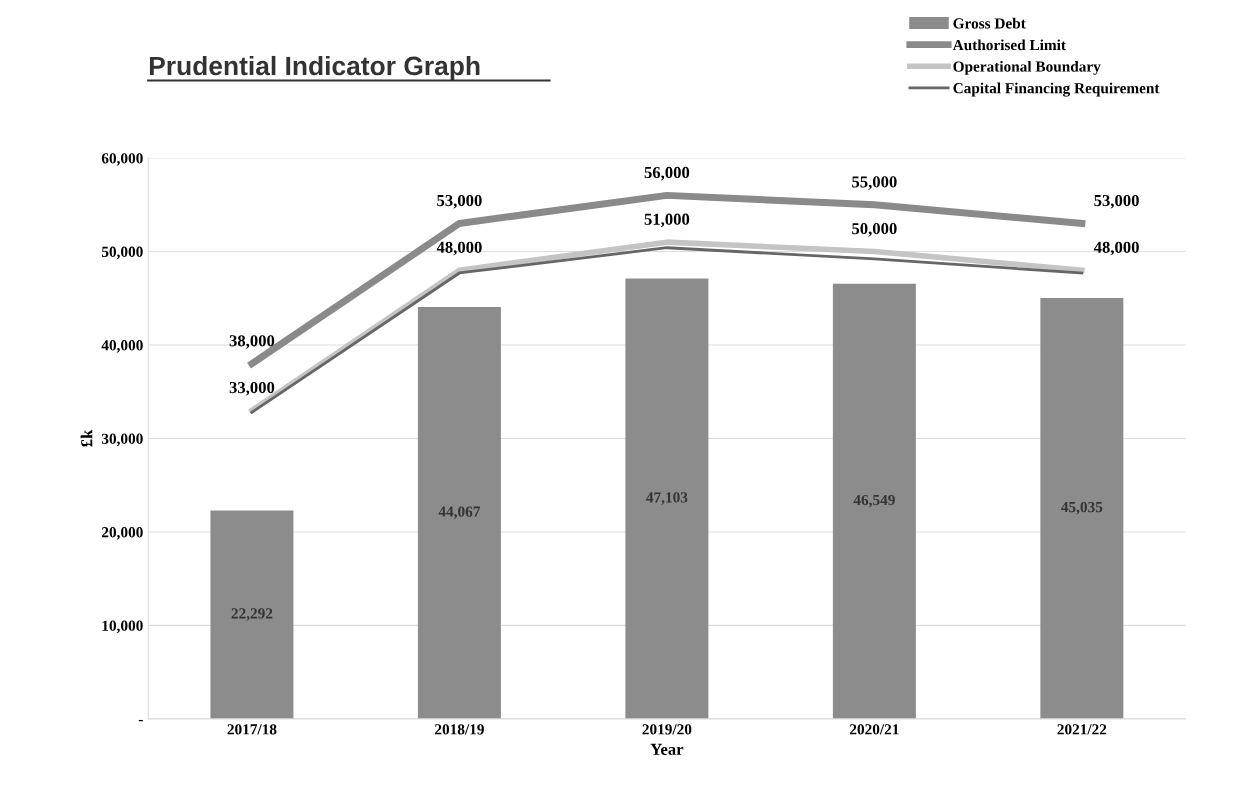 This screenshot has width=1235, height=790. What do you see at coordinates (667, 749) in the screenshot?
I see `x-axis-title: Year` at bounding box center [667, 749].